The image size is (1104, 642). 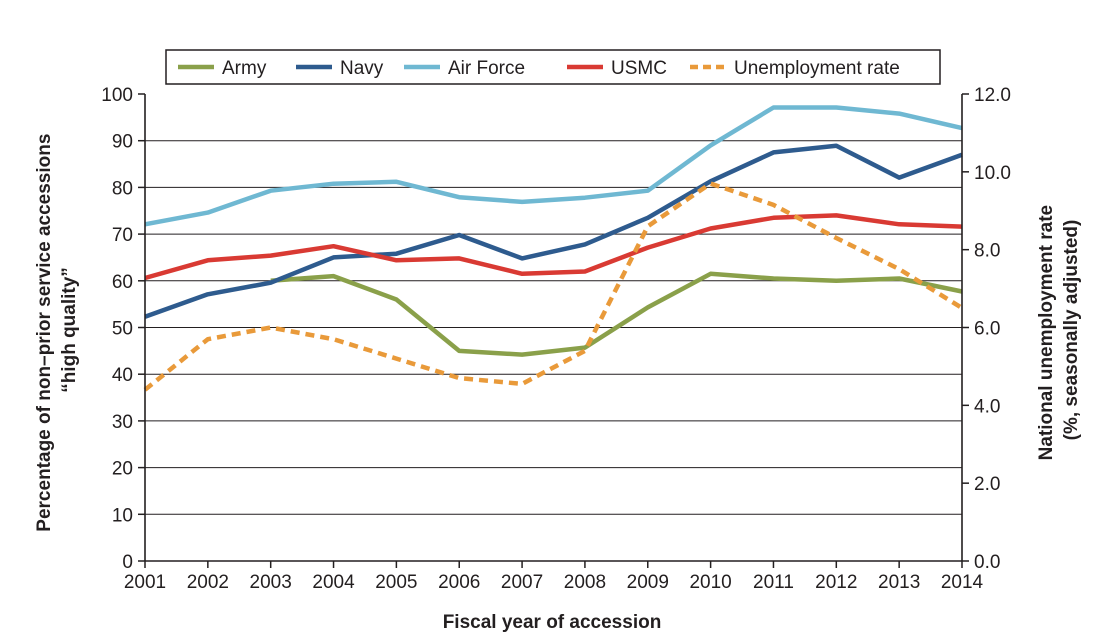 I want to click on legend-label-army: Army, so click(x=244, y=68).